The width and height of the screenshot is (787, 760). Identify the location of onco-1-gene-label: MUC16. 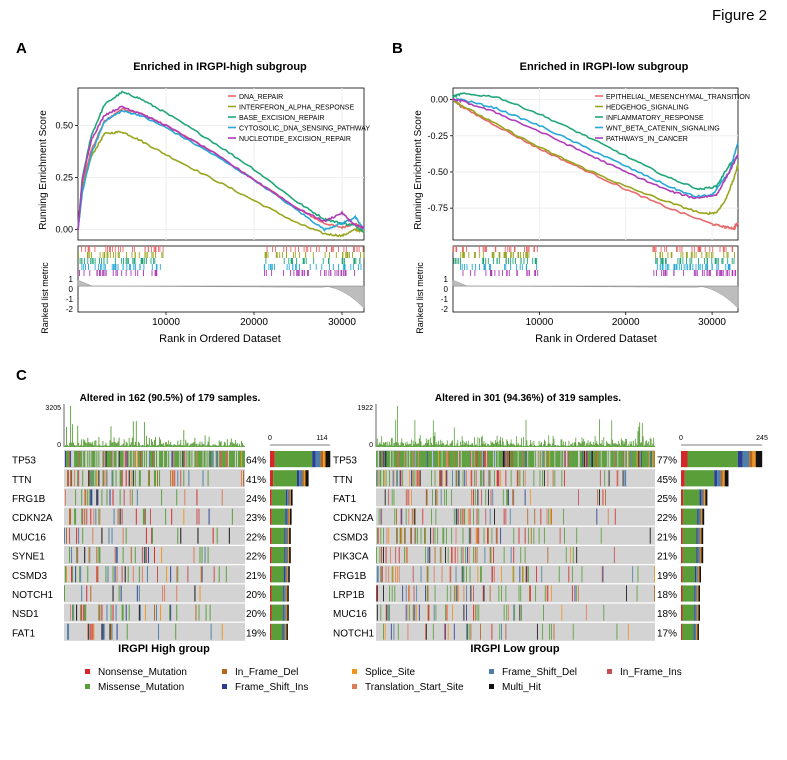
(350, 614).